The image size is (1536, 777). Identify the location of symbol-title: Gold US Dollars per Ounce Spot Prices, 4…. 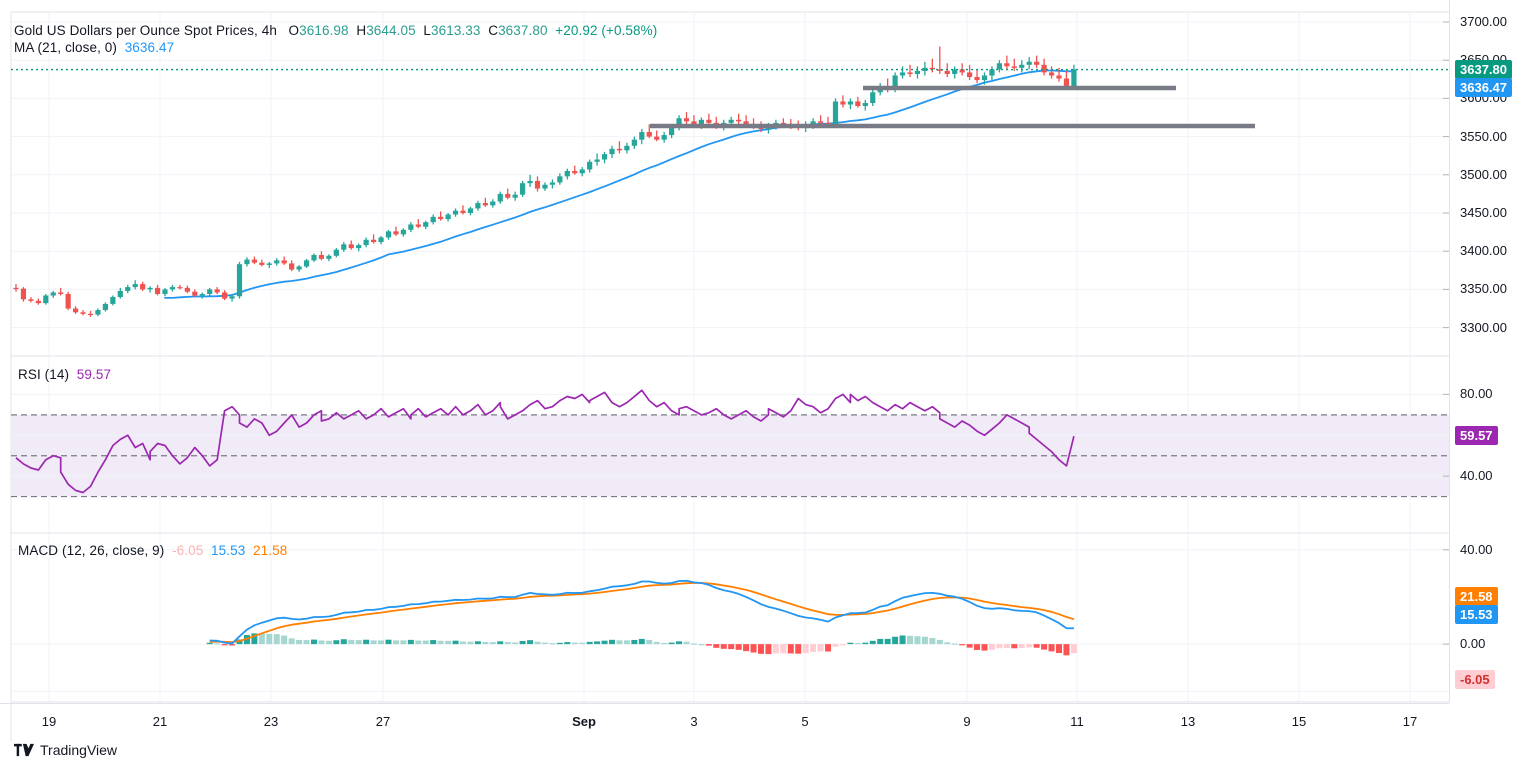
(145, 30).